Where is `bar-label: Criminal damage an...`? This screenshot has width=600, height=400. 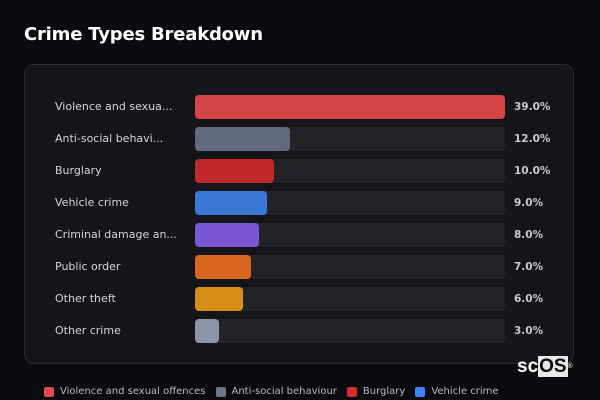
bar-label: Criminal damage an... is located at coordinates (116, 234).